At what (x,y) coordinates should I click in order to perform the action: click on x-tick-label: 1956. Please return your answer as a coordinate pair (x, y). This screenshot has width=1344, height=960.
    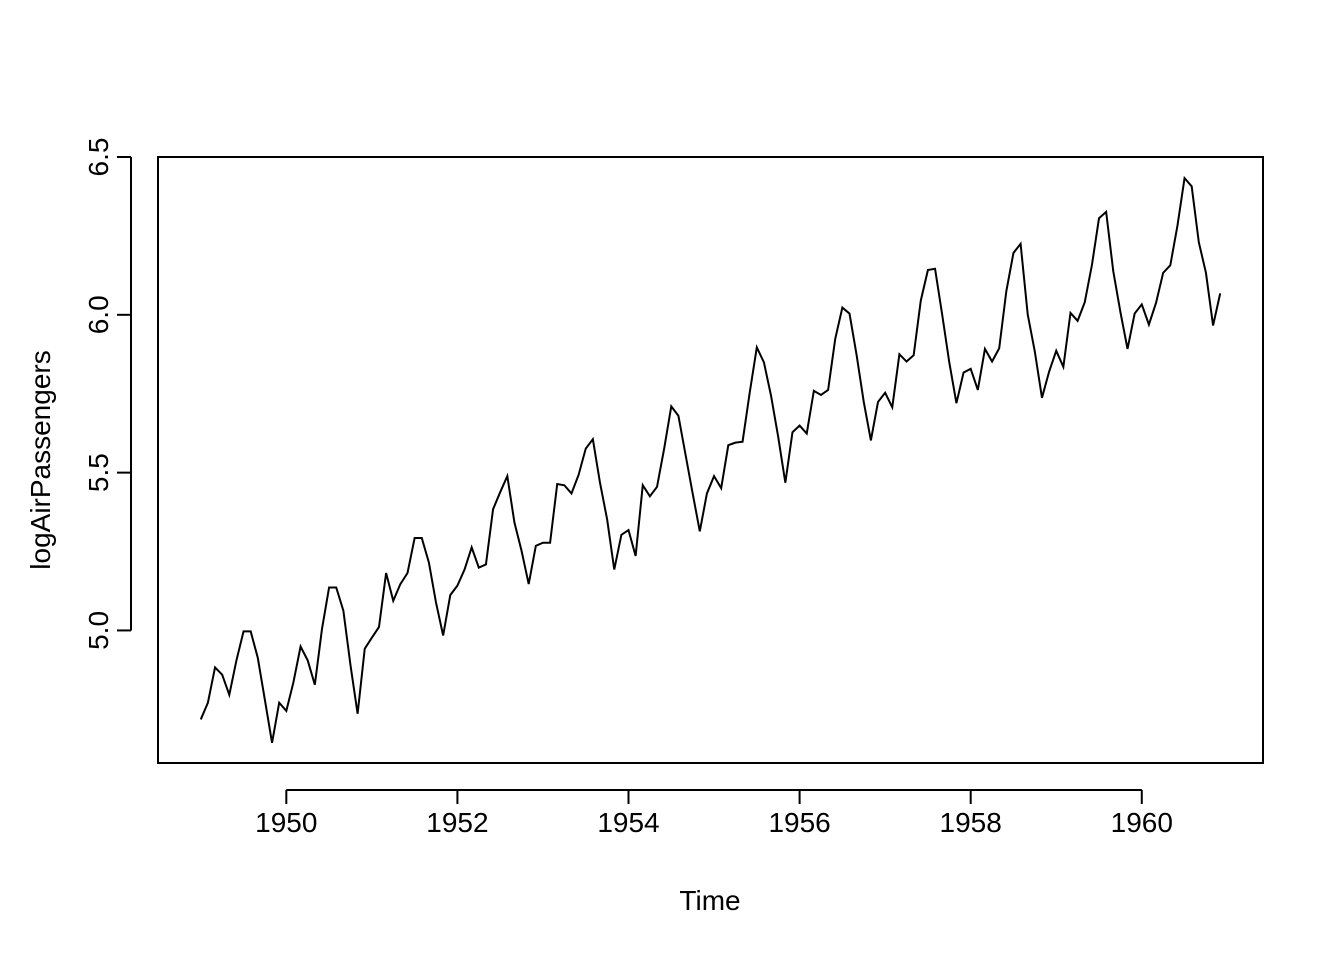
    Looking at the image, I should click on (799, 822).